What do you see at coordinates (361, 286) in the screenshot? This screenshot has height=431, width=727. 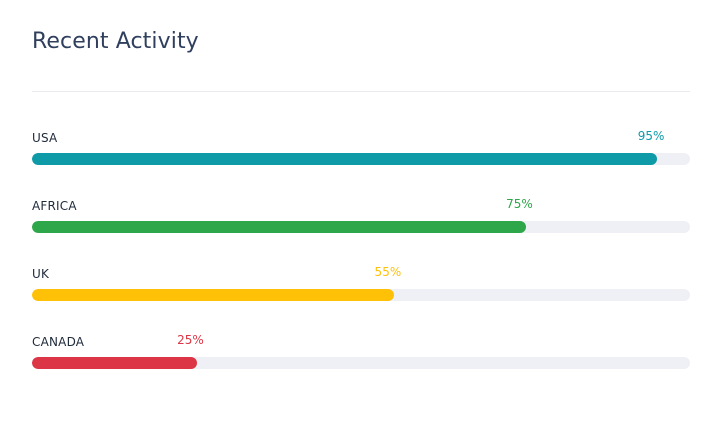 I see `activity-row-uk: UK 55%` at bounding box center [361, 286].